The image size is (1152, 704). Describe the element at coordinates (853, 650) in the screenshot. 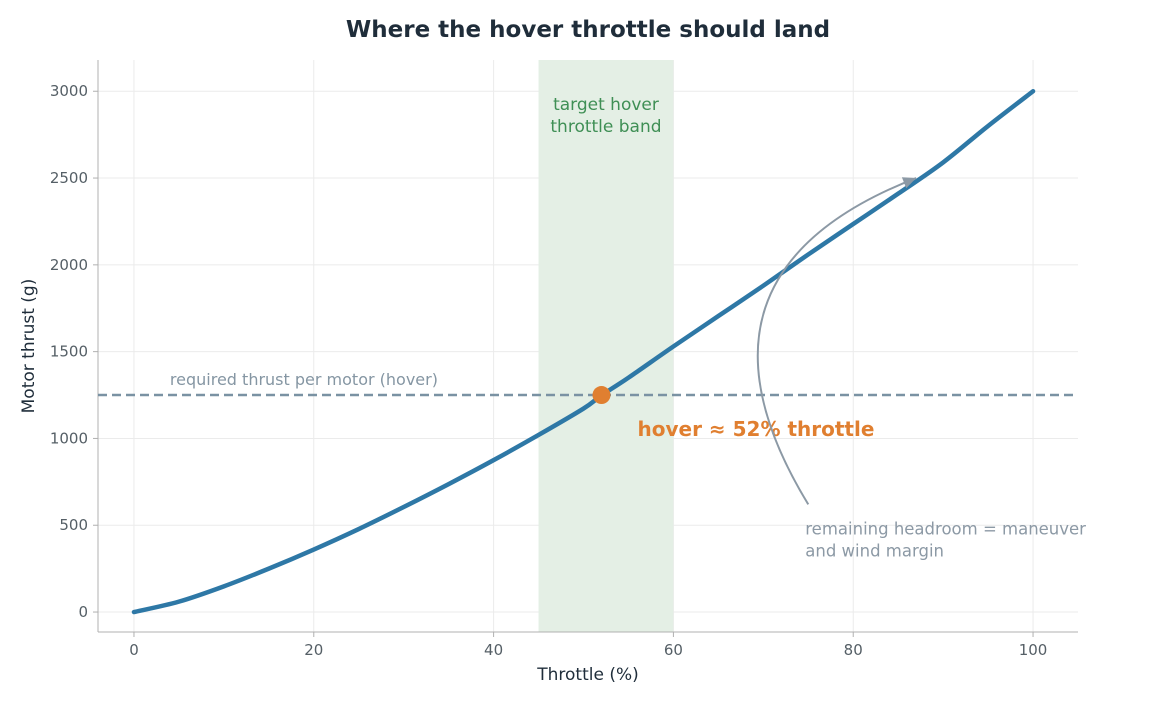

I see `x-tick-label: 80` at that location.